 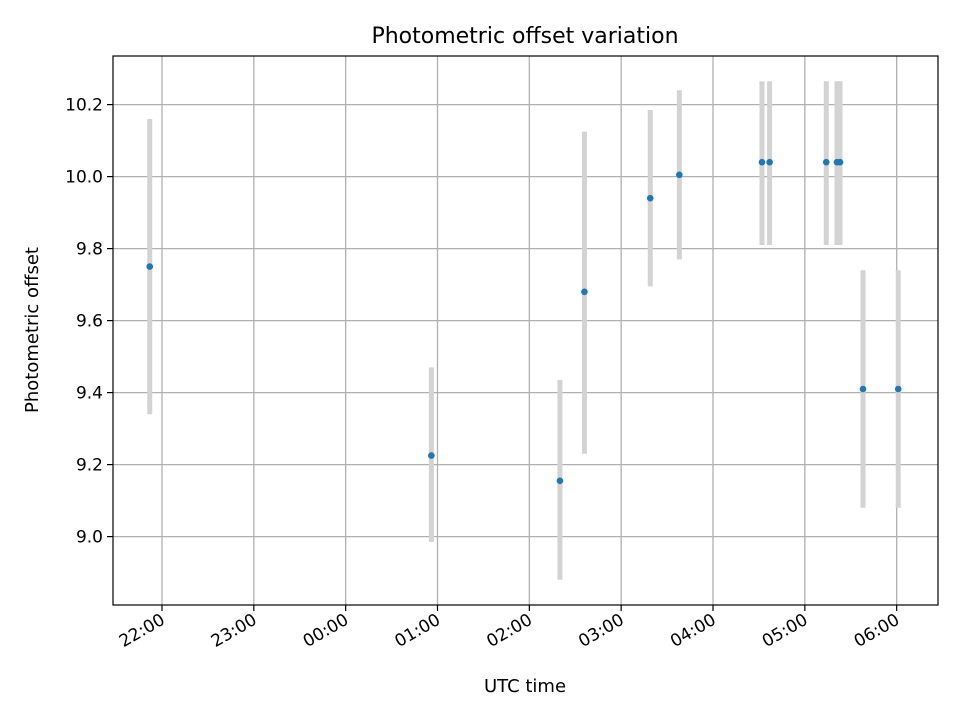 I want to click on y-axis-ticks: 9.0 9.2 9.4 9.6 9.8 10.0 10.2, so click(x=89, y=322).